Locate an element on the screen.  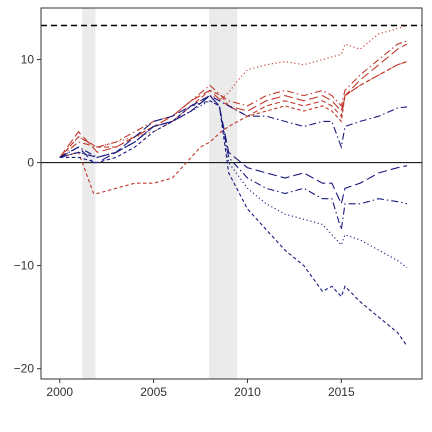
y-tick-label: −20 is located at coordinates (24, 369).